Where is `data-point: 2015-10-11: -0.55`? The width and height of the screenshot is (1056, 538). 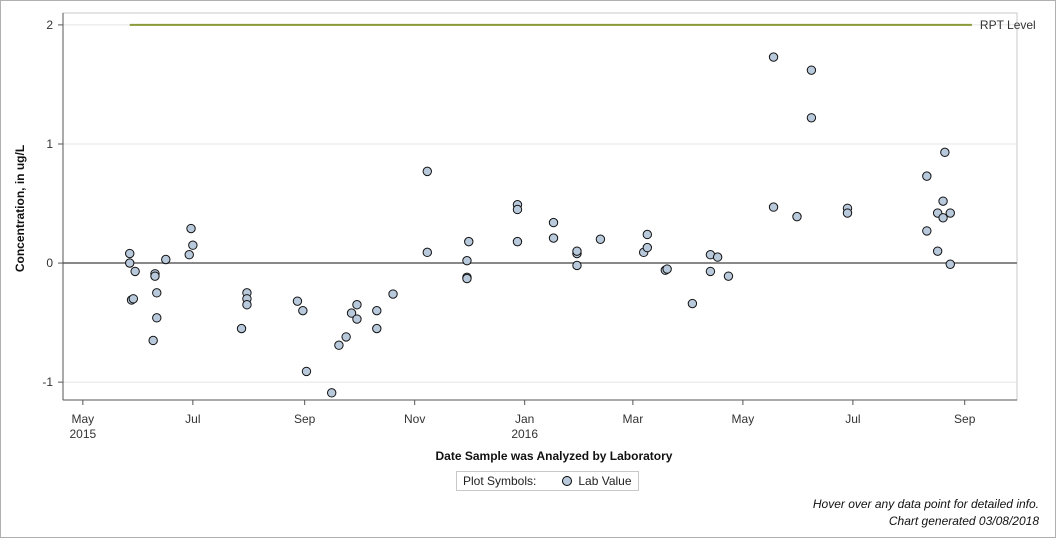
data-point: 2015-10-11: -0.55 is located at coordinates (377, 328).